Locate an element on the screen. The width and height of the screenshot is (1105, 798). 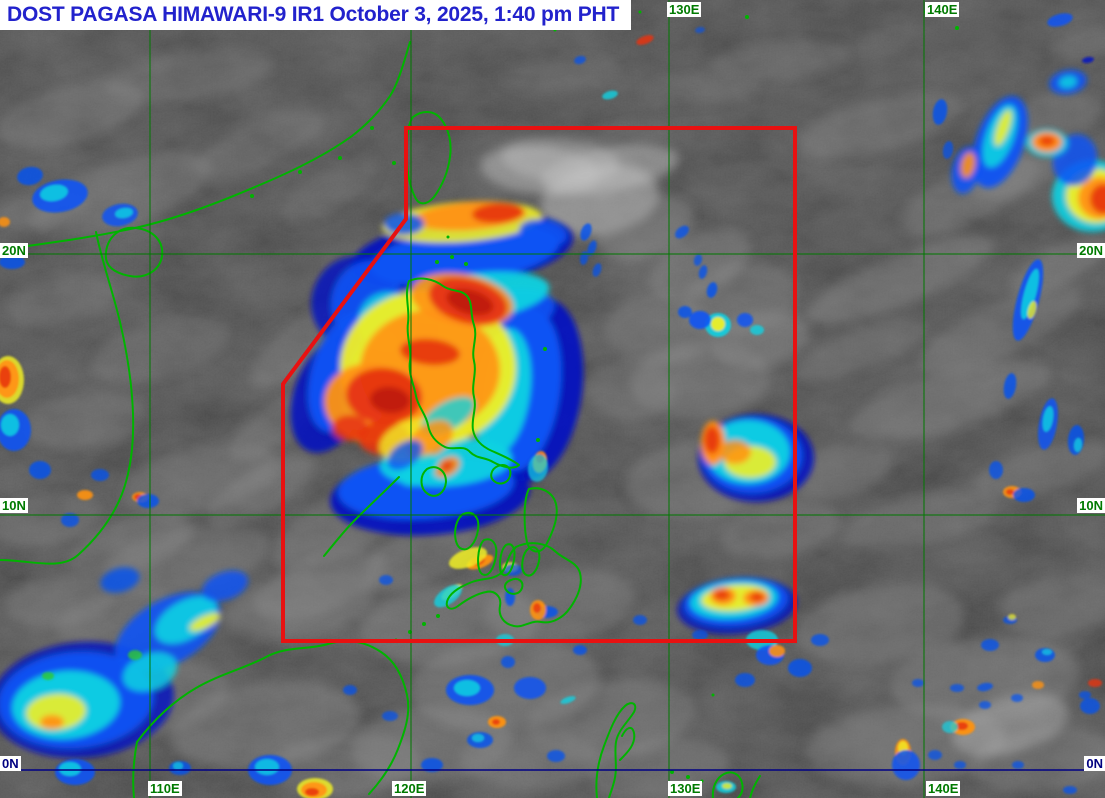
lat-label-left-20n: 20N is located at coordinates (14, 250).